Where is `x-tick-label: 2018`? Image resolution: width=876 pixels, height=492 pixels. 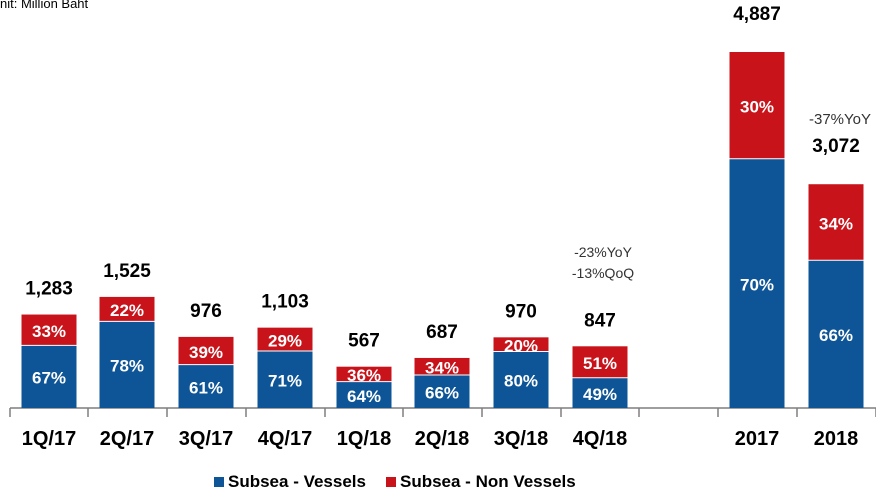 x-tick-label: 2018 is located at coordinates (836, 439).